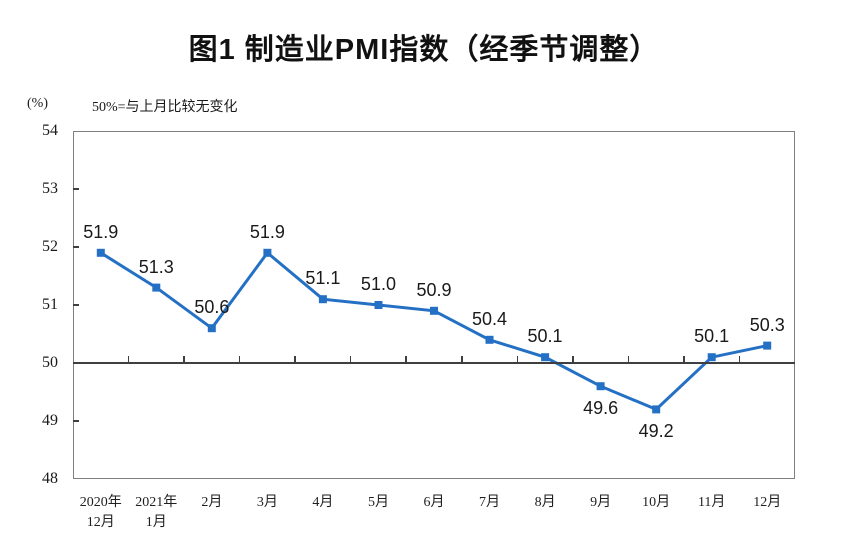 The height and width of the screenshot is (559, 848). Describe the element at coordinates (267, 502) in the screenshot. I see `x-axis-label: 3月` at that location.